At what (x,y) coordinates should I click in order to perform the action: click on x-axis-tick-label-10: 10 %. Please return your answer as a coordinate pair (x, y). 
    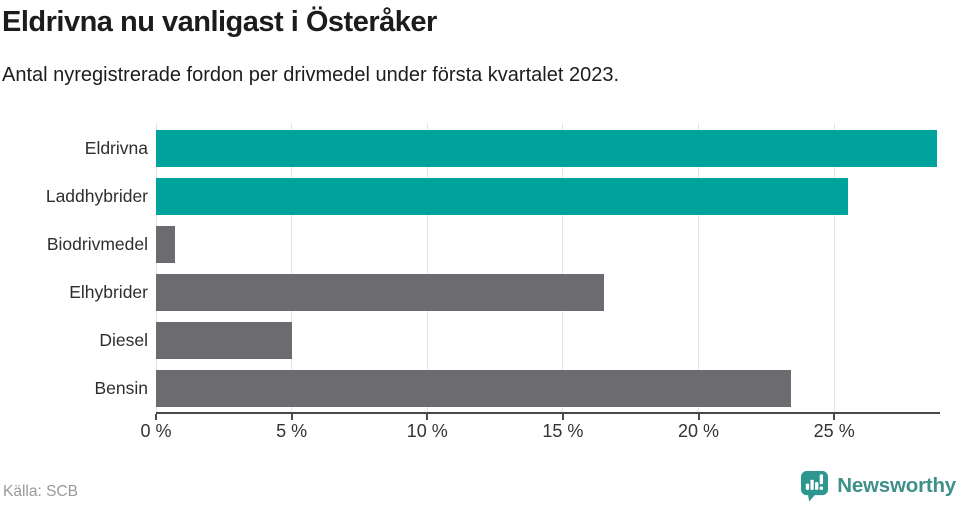
    Looking at the image, I should click on (427, 431).